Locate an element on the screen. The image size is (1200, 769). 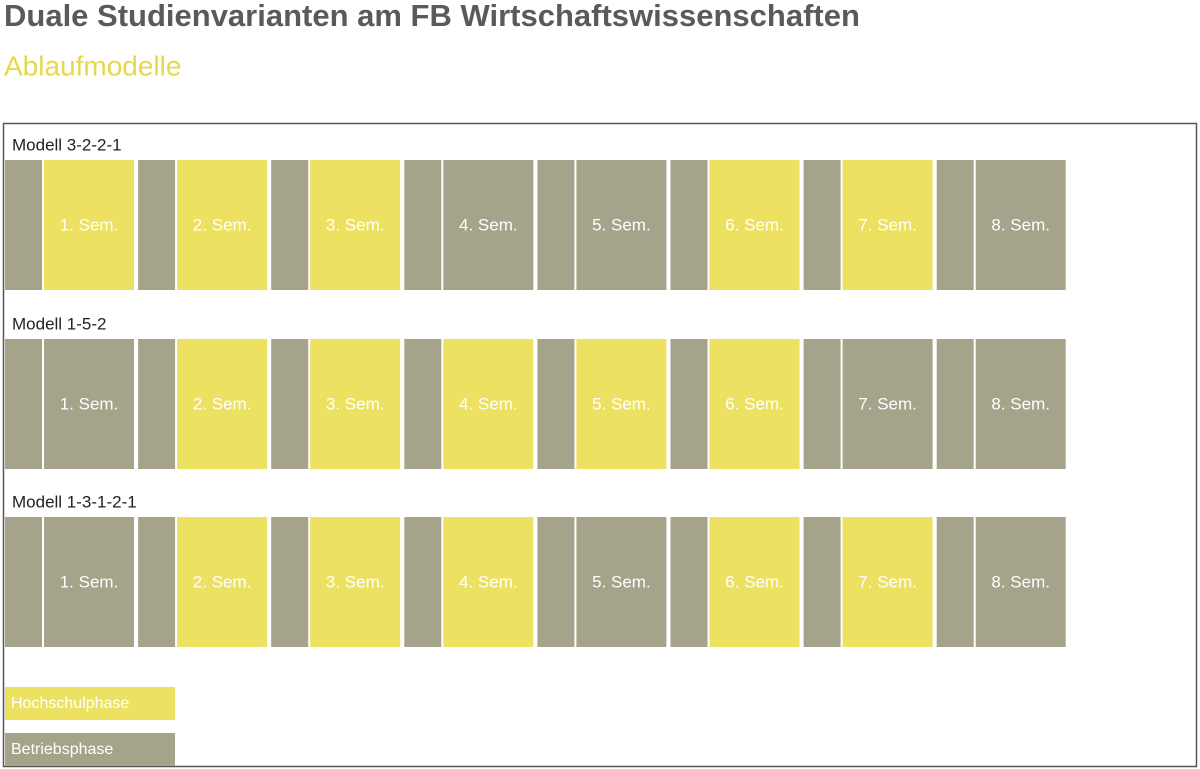
subtitle: Ablaufmodelle is located at coordinates (92, 65).